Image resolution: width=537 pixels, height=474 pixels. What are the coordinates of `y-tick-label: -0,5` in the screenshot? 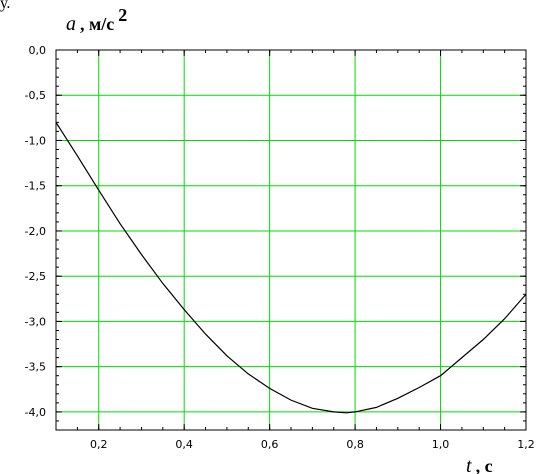 It's located at (35, 95).